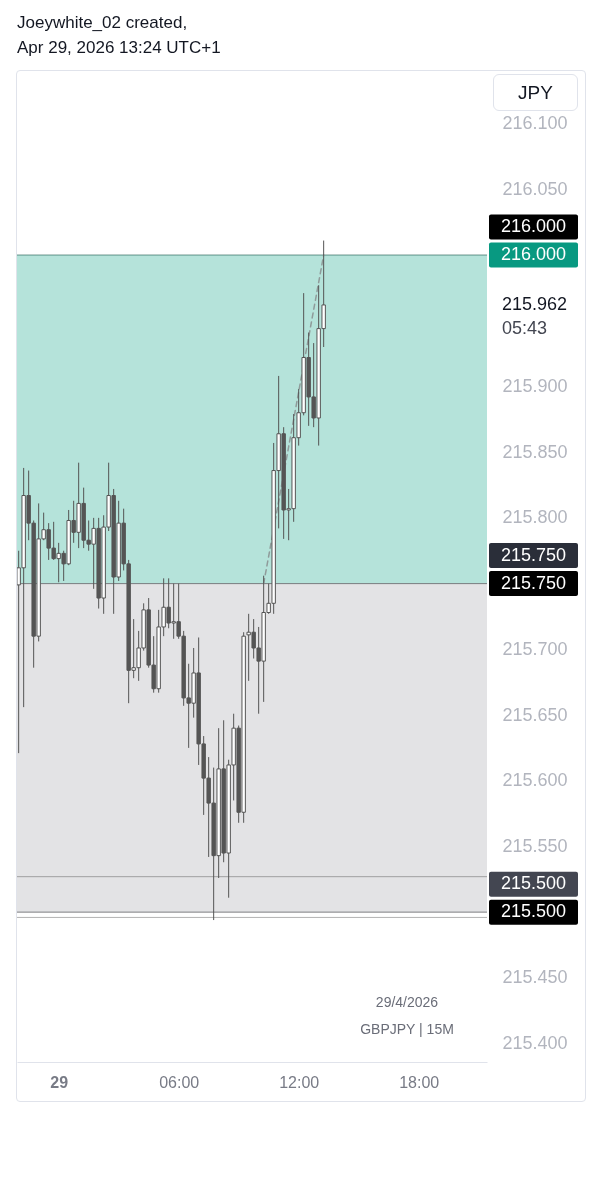  What do you see at coordinates (407, 1029) in the screenshot?
I see `annotation: GBPJPY | 15M` at bounding box center [407, 1029].